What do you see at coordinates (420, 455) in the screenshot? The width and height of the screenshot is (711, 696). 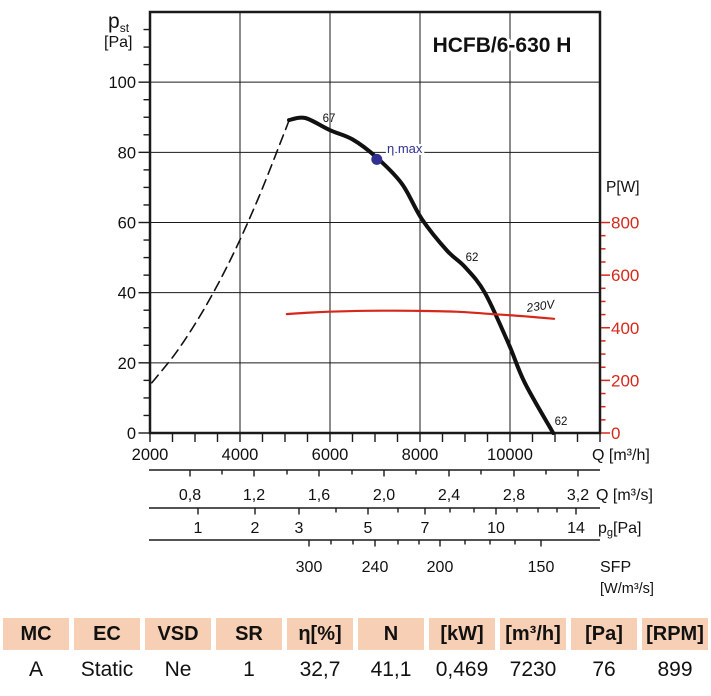 I see `x-tick-label: 8000` at bounding box center [420, 455].